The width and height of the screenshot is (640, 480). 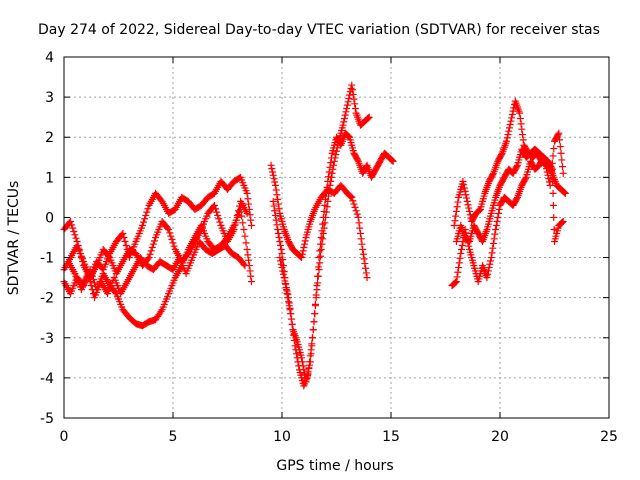 What do you see at coordinates (47, 339) in the screenshot?
I see `y-tick-label: -3` at bounding box center [47, 339].